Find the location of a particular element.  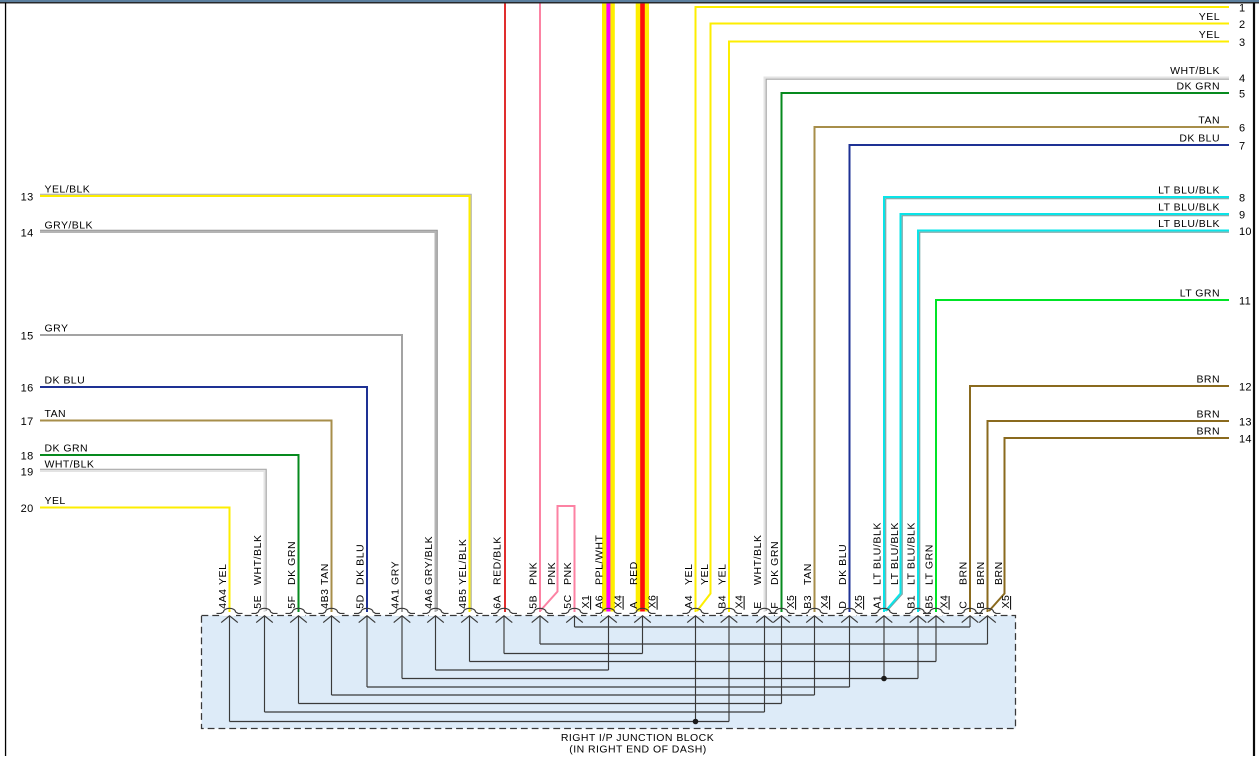

svg-text: 5B is located at coordinates (533, 602).